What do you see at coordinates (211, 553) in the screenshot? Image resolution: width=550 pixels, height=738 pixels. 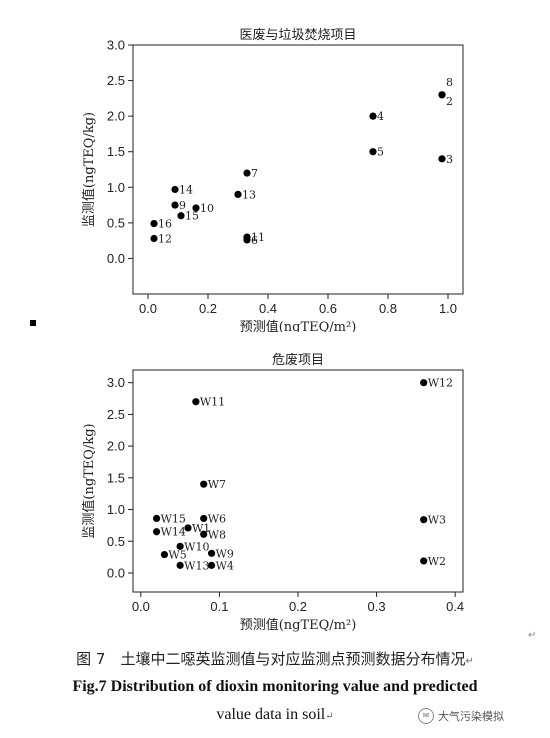 I see `data-point-W9` at bounding box center [211, 553].